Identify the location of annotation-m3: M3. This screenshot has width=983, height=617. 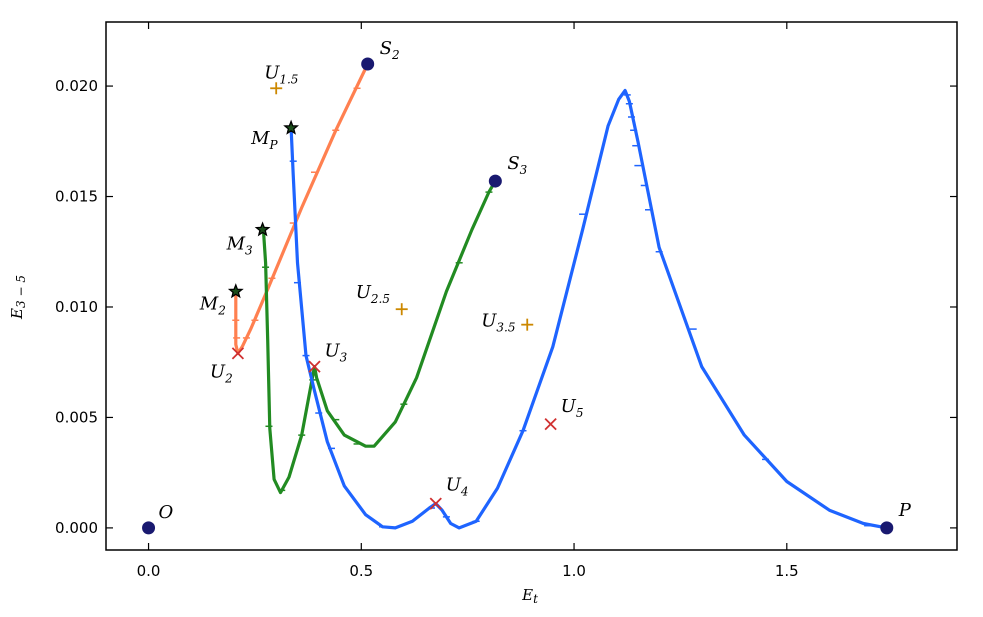
(239, 246).